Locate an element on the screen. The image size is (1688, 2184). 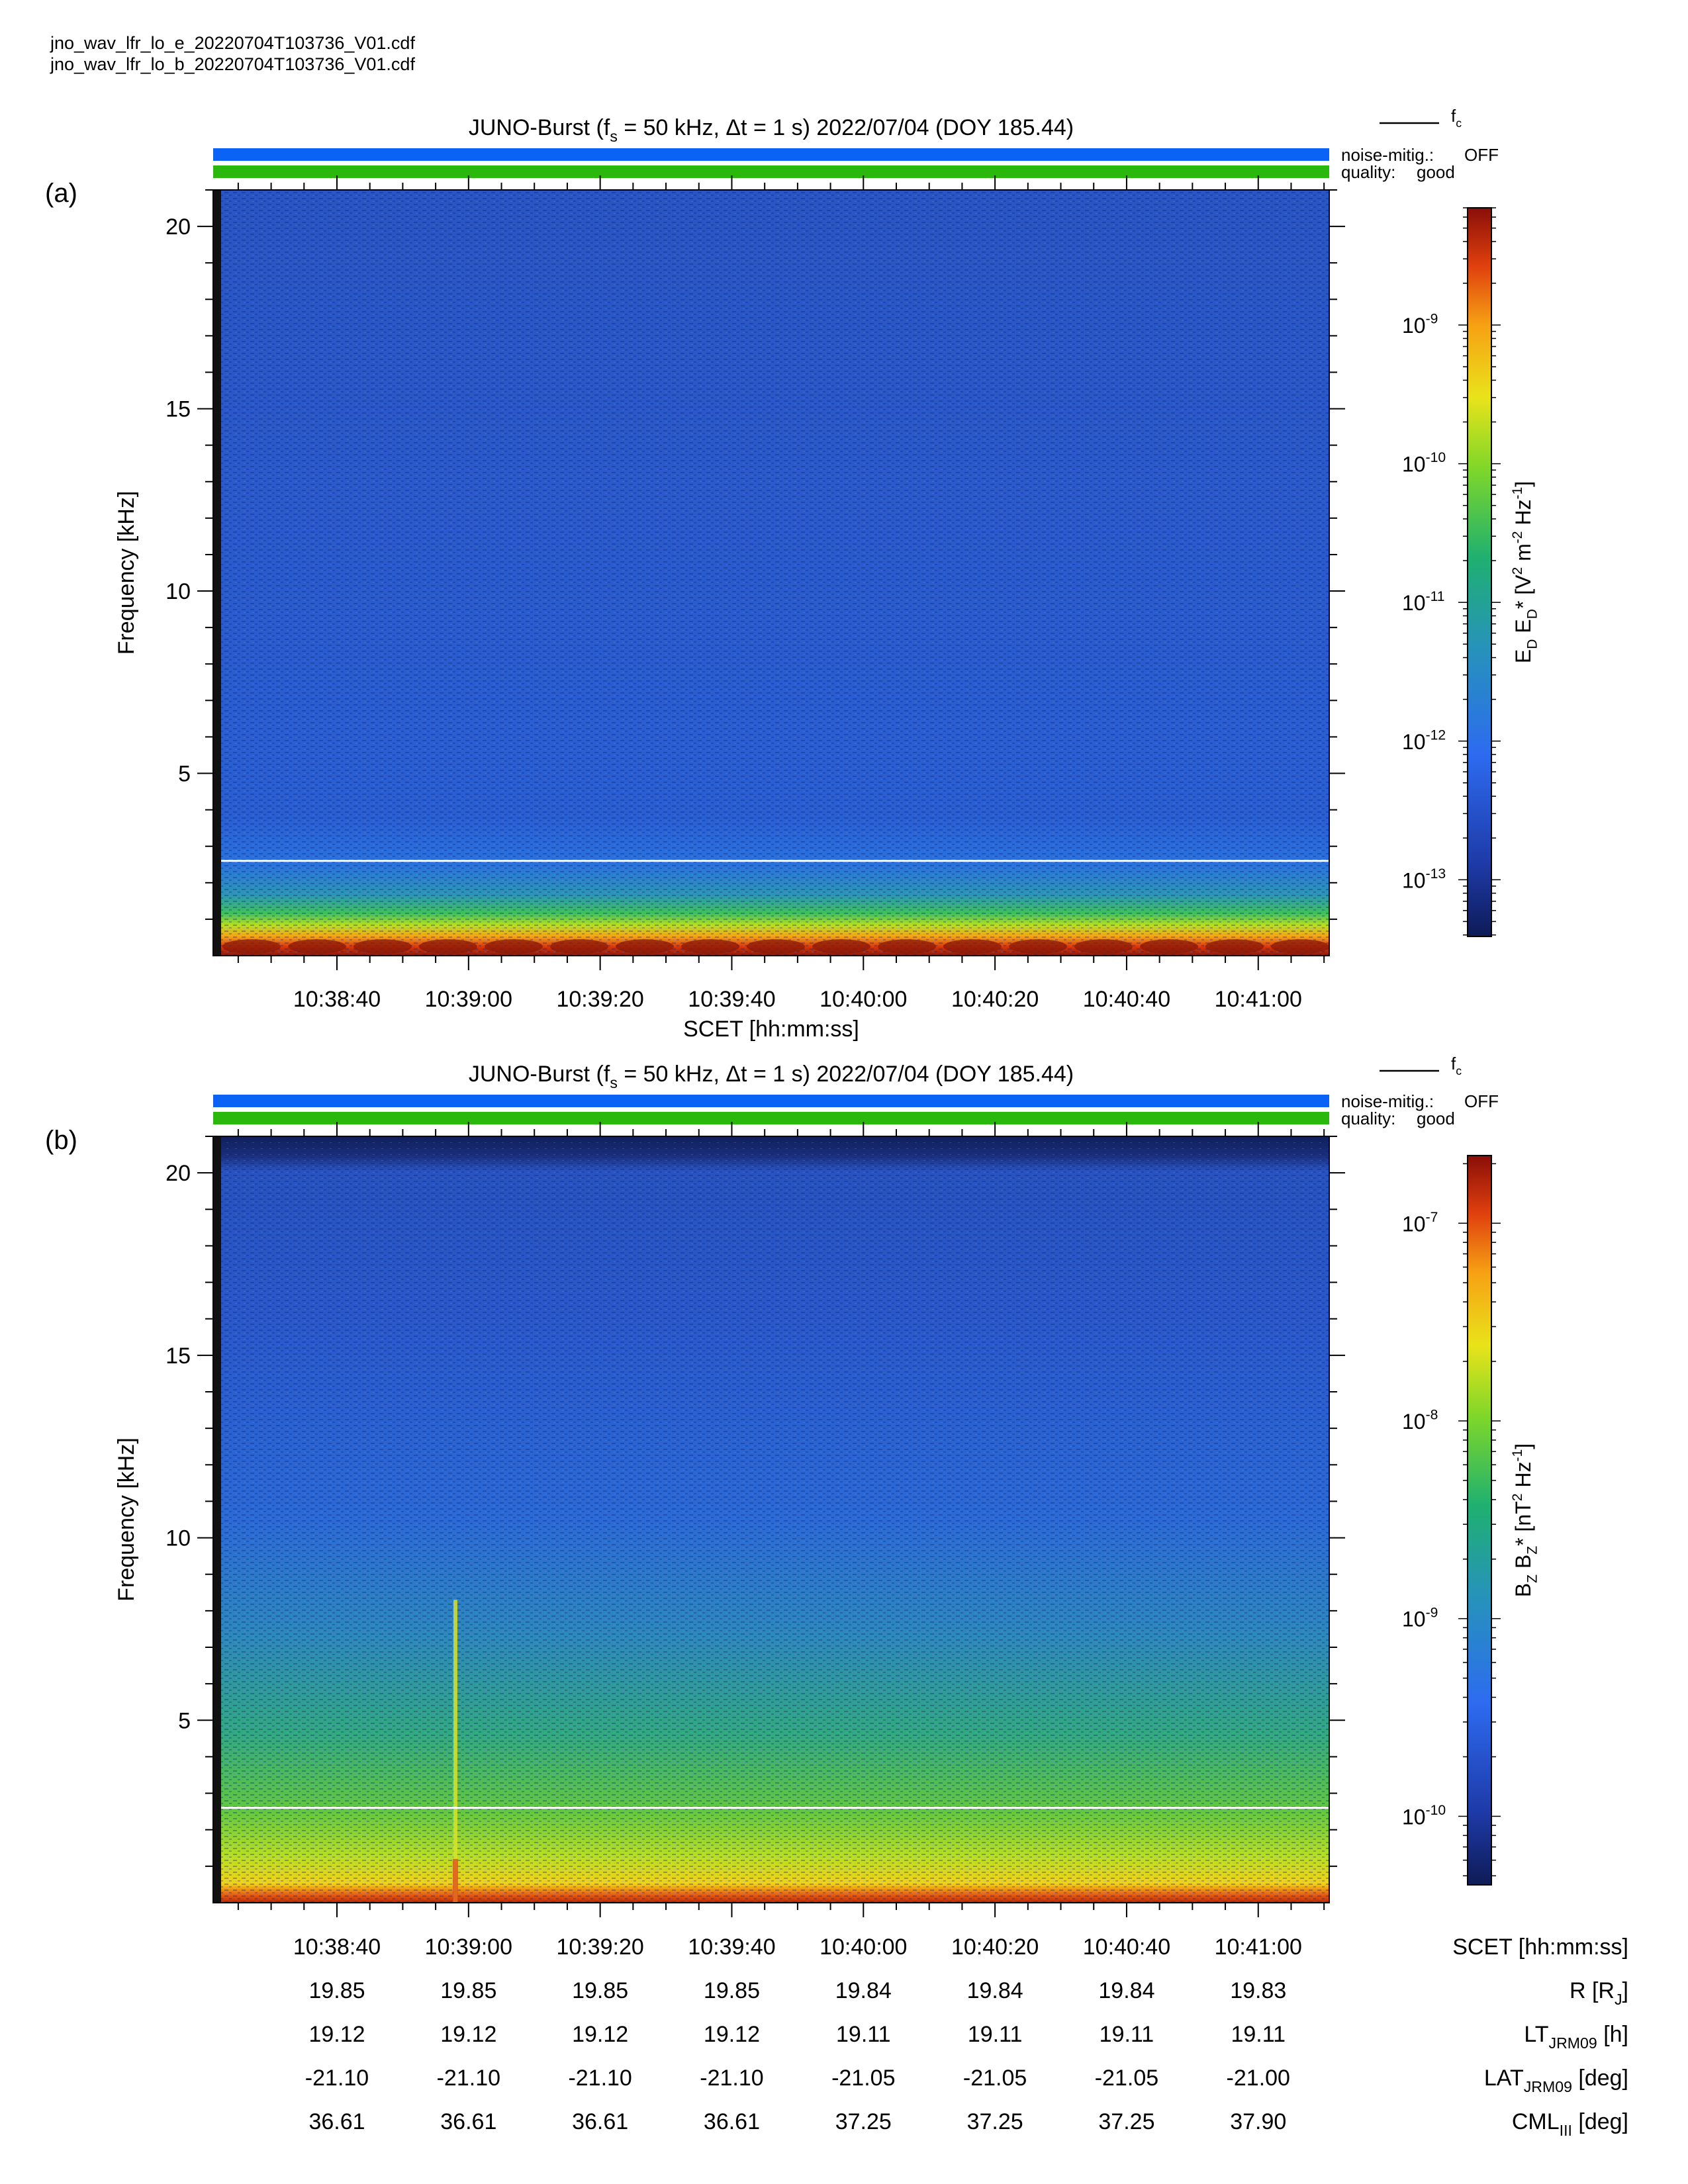
ephemeris-value: 10:40:20 is located at coordinates (995, 1947).